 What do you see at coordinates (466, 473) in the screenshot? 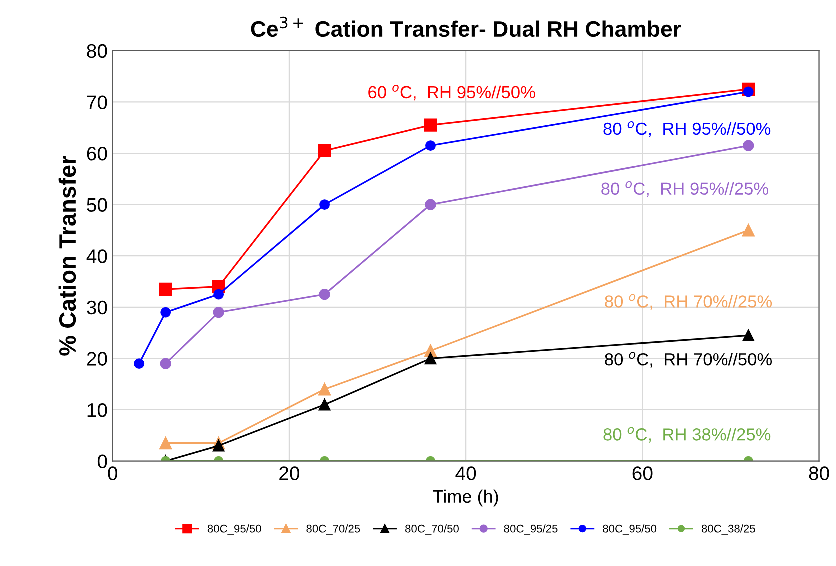
I see `x-tick-label: 40` at bounding box center [466, 473].